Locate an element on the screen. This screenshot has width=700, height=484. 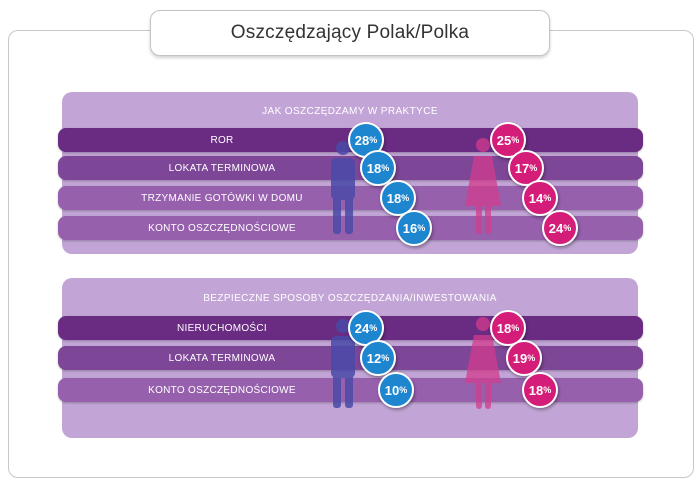
women-value-badge: 18% is located at coordinates (540, 390).